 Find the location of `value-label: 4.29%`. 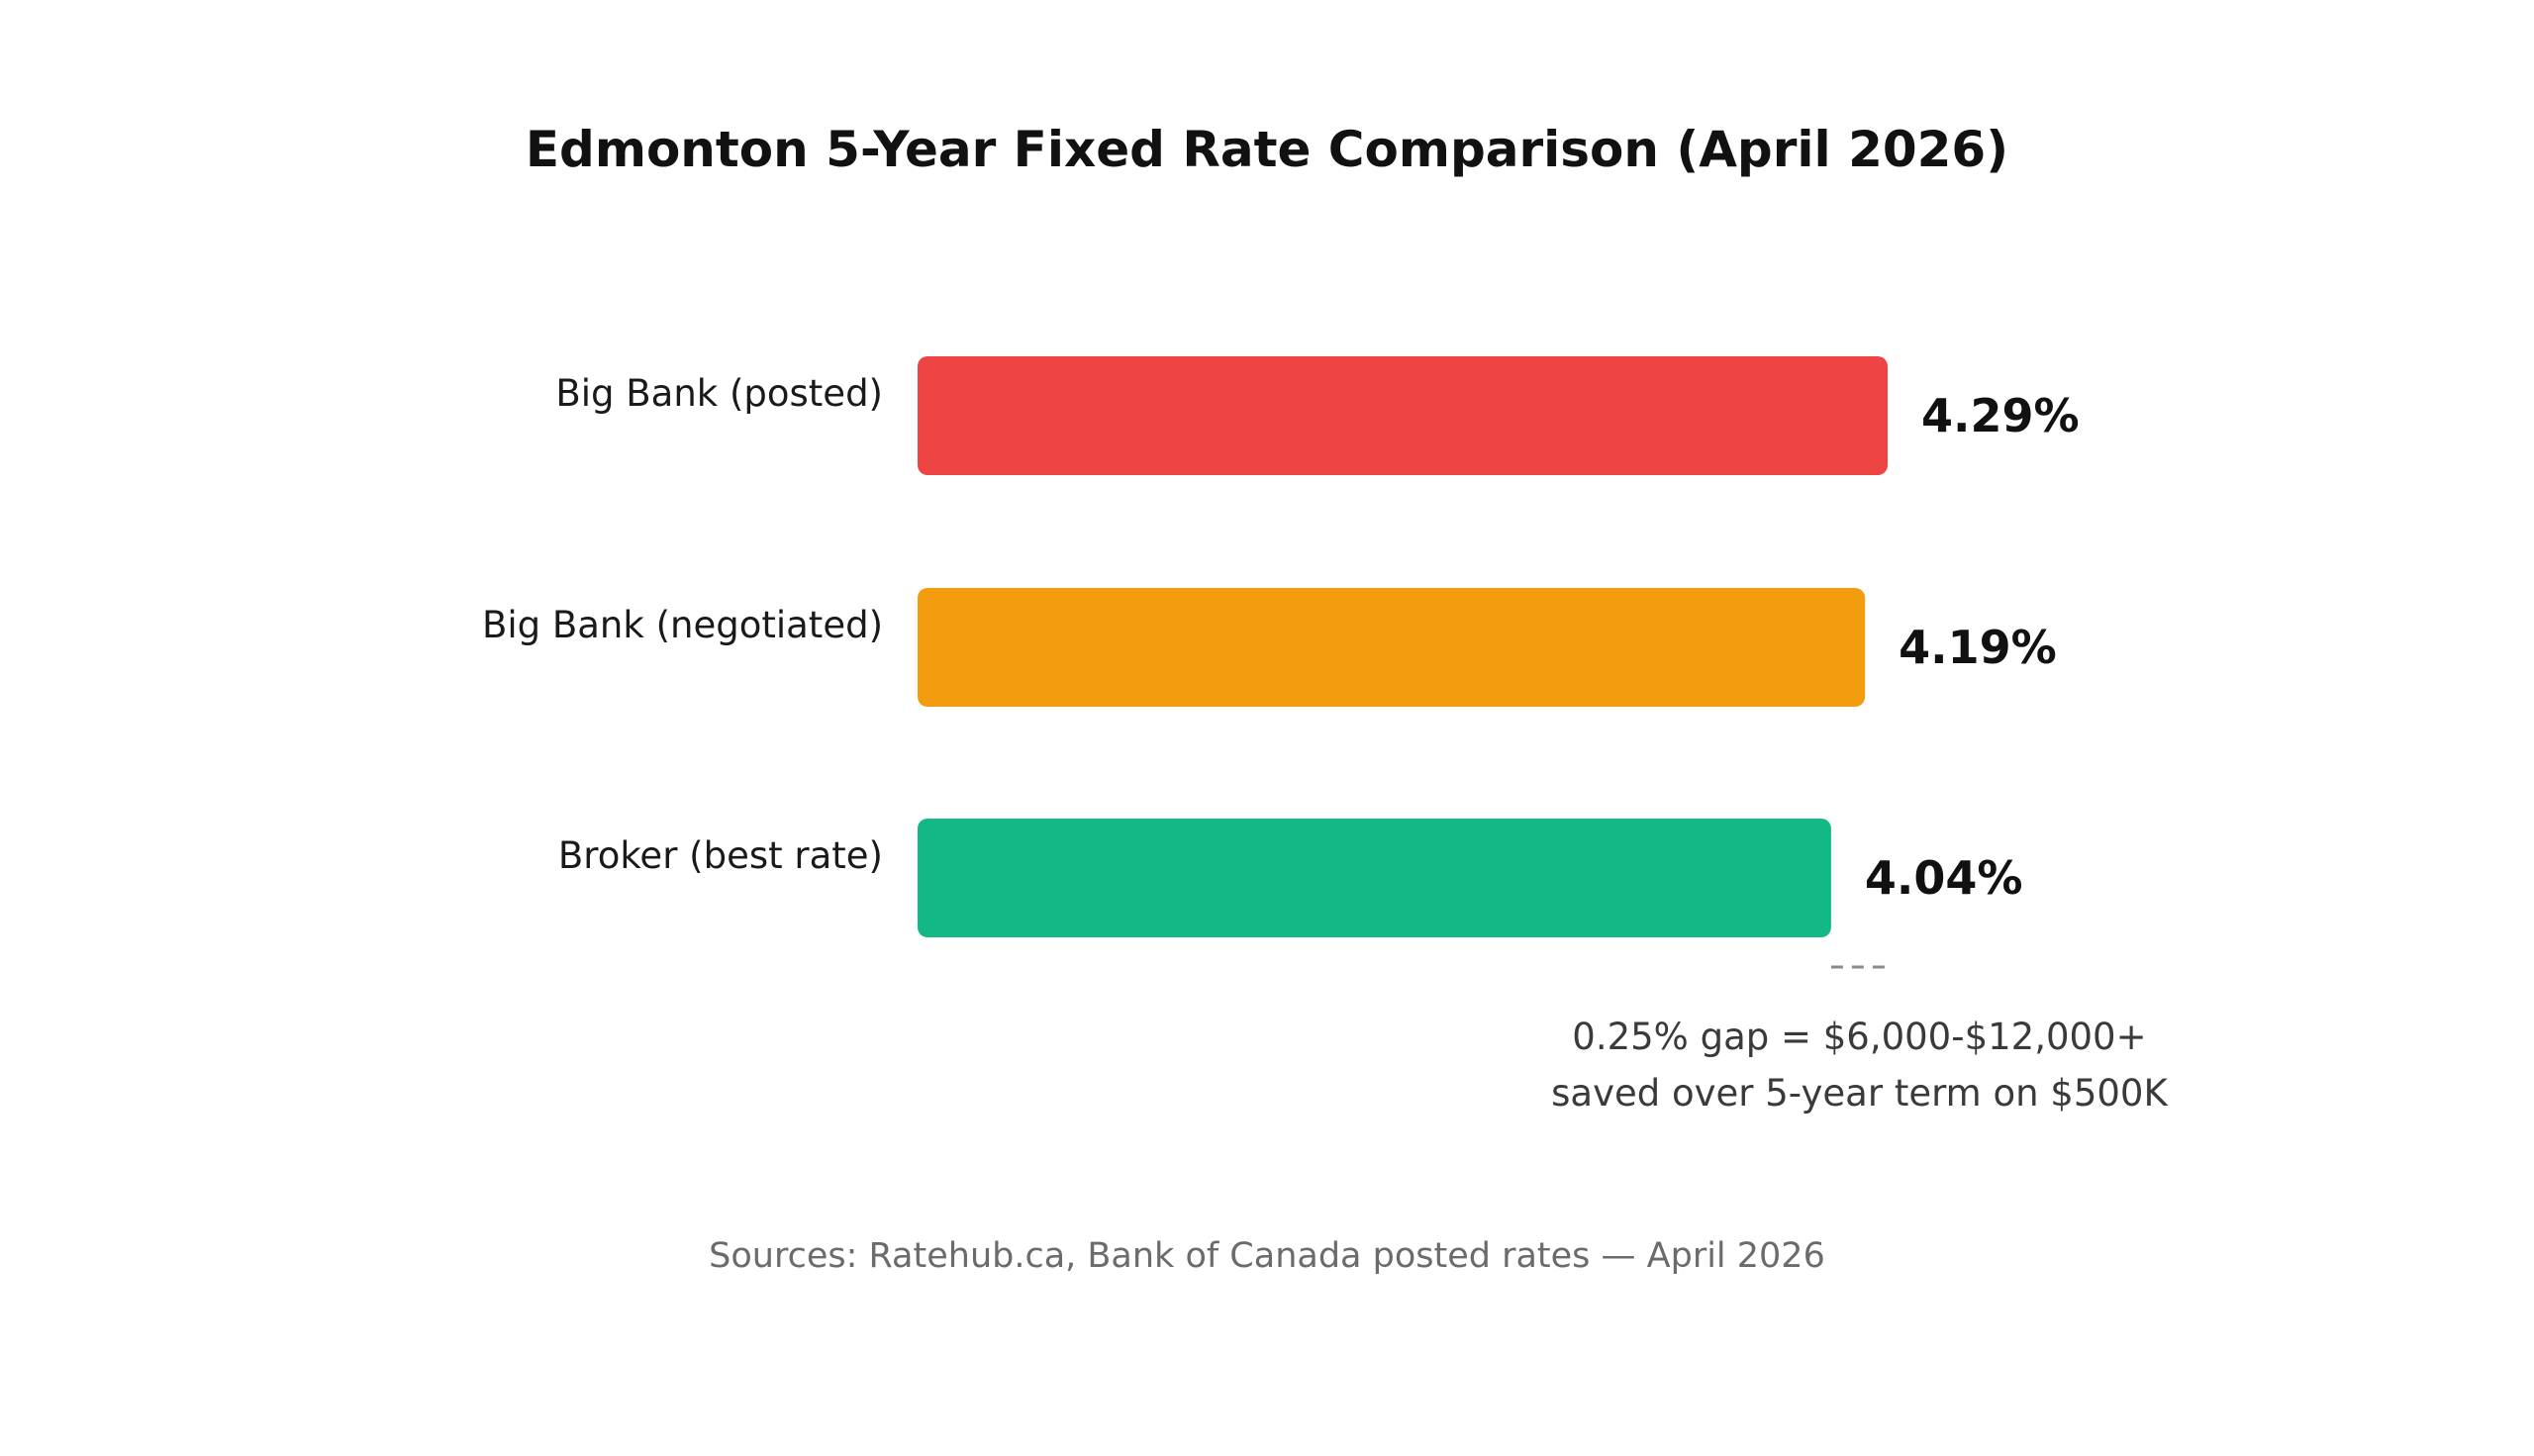

value-label: 4.29% is located at coordinates (2000, 416).